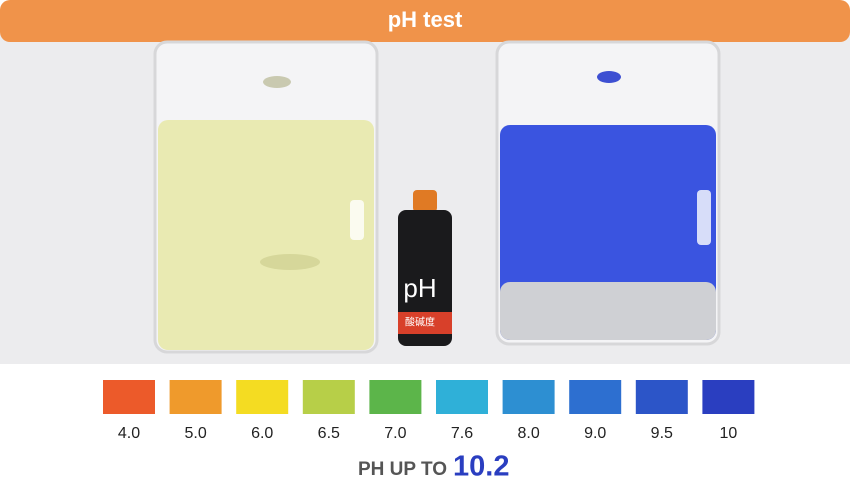 This screenshot has width=850, height=492. Describe the element at coordinates (420, 322) in the screenshot. I see `bottle-sublabel: 酸碱度` at that location.